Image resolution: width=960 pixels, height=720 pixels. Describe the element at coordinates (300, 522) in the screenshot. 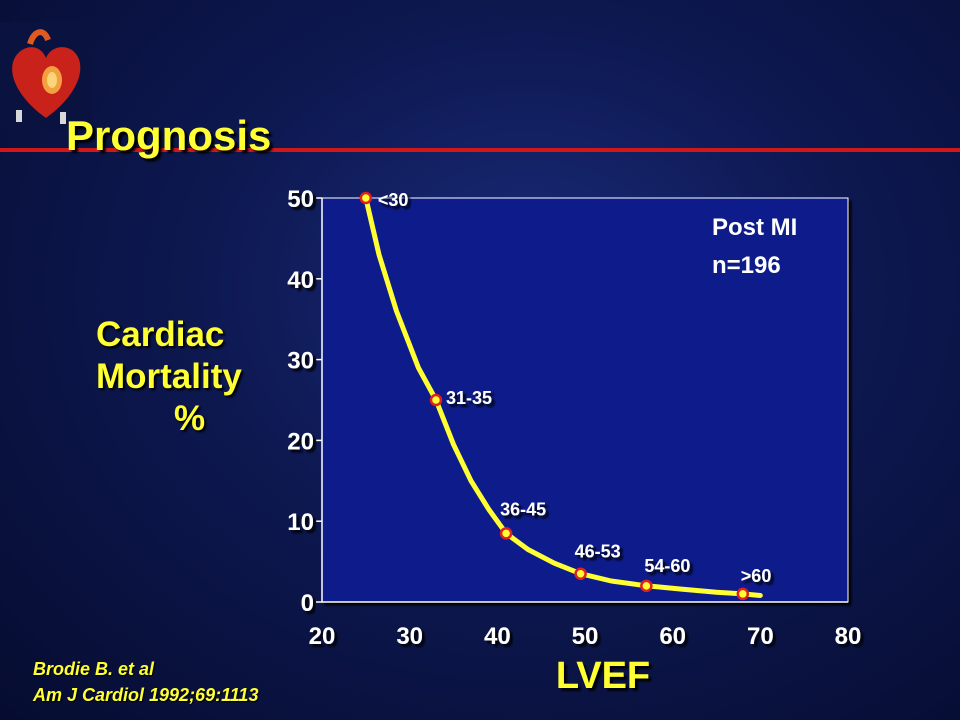

I see `y-tick-label: 10` at that location.